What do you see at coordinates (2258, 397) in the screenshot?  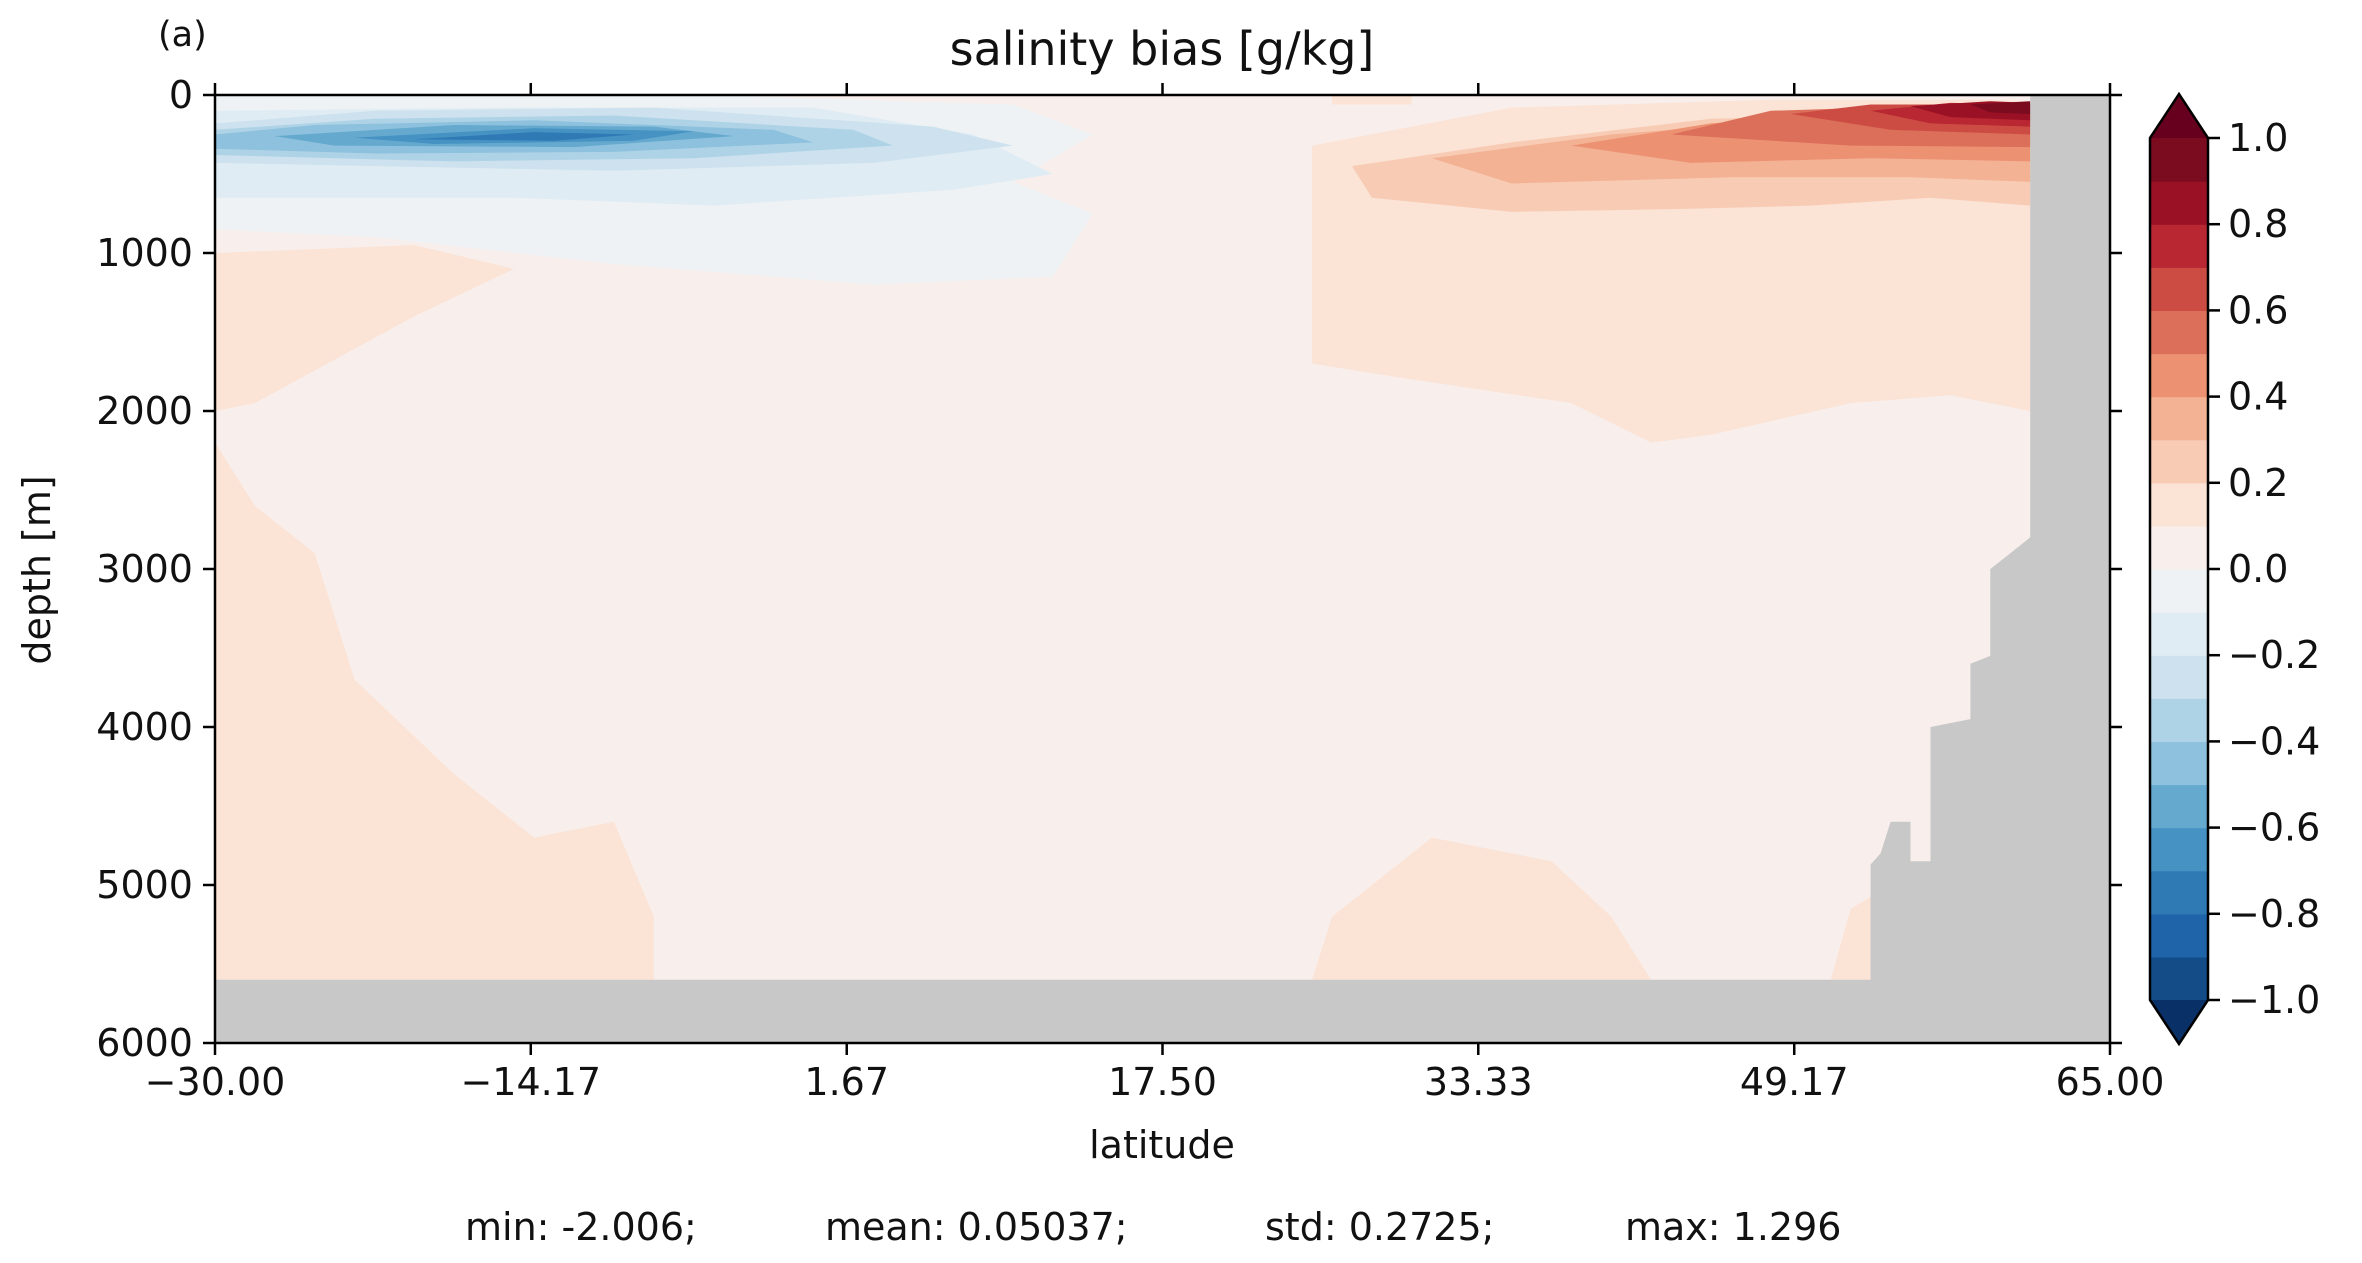 I see `colorbar-tick-label: 0.4` at bounding box center [2258, 397].